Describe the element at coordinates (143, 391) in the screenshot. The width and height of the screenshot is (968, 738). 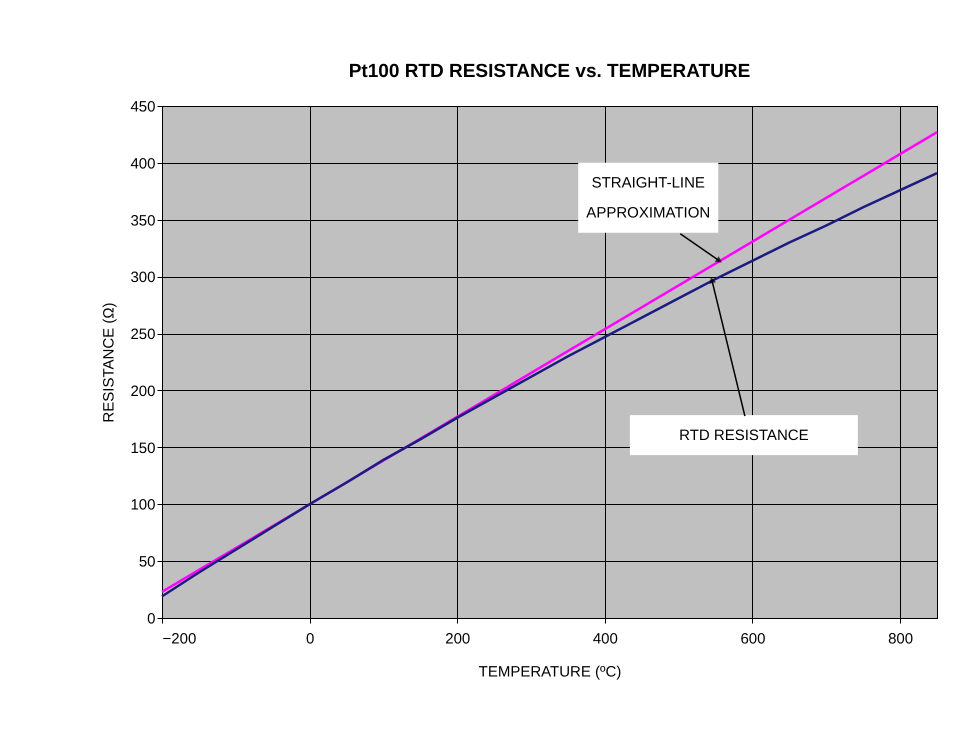
I see `y-tick-label: 200` at that location.